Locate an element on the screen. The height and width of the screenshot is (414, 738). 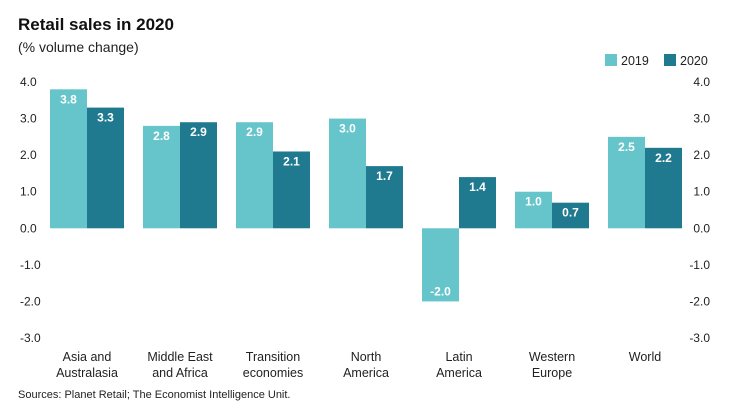
y-tick-right: 1.0 is located at coordinates (701, 192).